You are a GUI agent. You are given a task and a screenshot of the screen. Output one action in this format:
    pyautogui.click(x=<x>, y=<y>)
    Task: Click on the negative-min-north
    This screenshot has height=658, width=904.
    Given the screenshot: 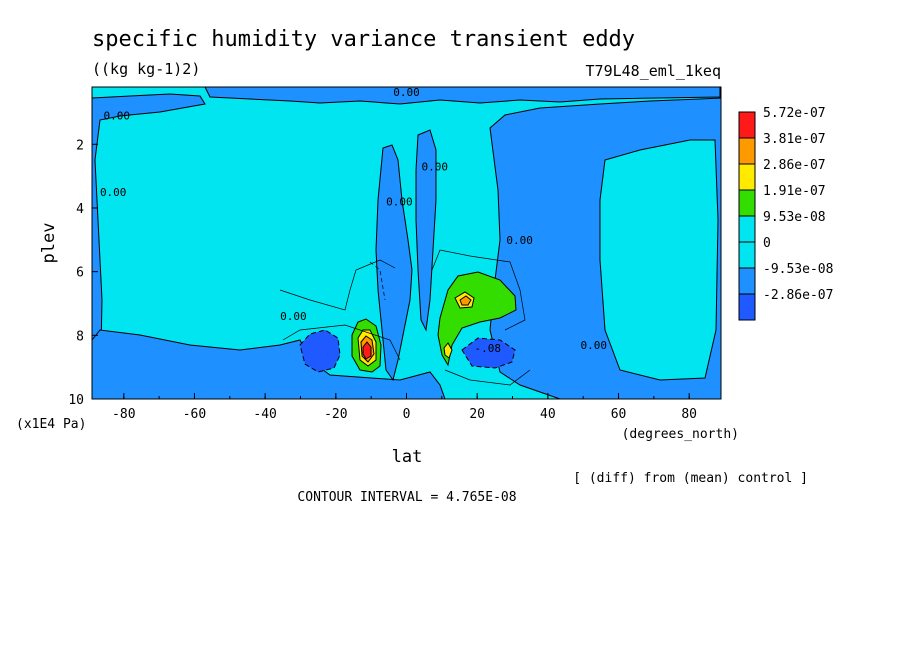 What is the action you would take?
    pyautogui.click(x=488, y=353)
    